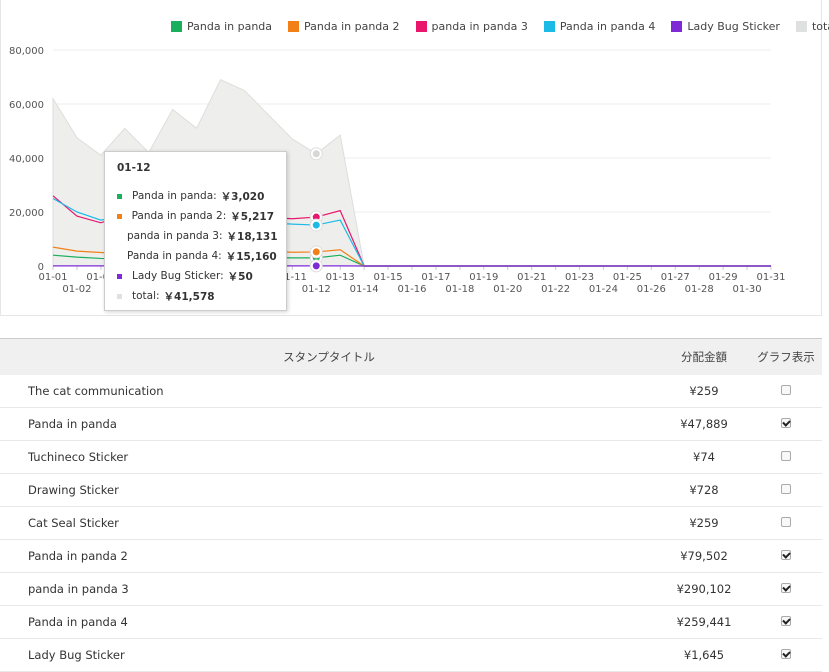  I want to click on legend-item: panda in panda 3, so click(472, 26).